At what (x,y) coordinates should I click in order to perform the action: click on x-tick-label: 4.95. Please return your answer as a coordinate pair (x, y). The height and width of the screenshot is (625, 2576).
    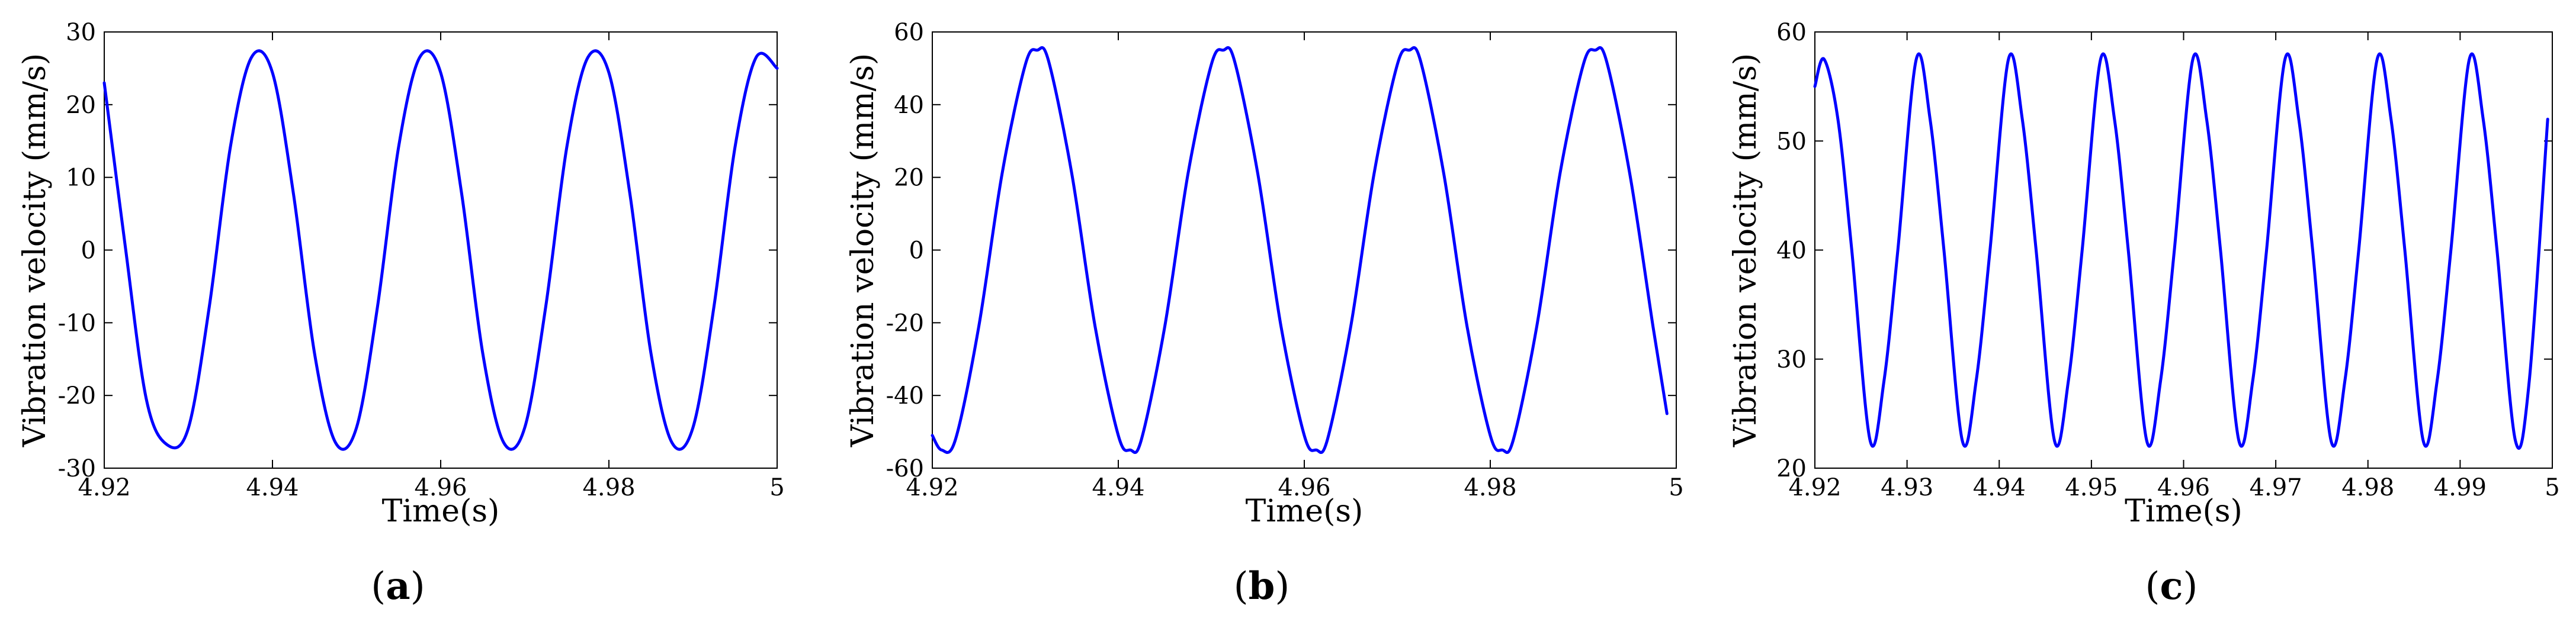
    Looking at the image, I should click on (2091, 487).